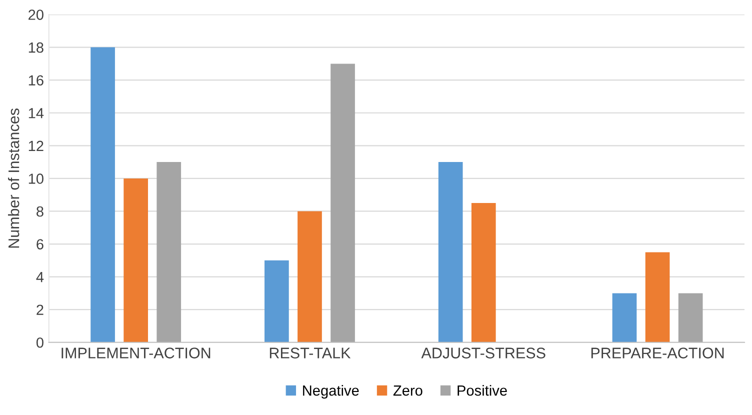 The image size is (752, 415). Describe the element at coordinates (36, 179) in the screenshot. I see `y-tick-label: 10` at that location.